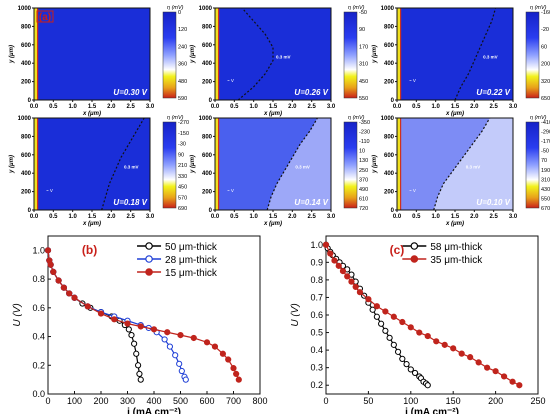 Image resolution: width=550 pixels, height=414 pixels. What do you see at coordinates (363, 65) in the screenshot?
I see `colorbar-tick-label: 310` at bounding box center [363, 65].